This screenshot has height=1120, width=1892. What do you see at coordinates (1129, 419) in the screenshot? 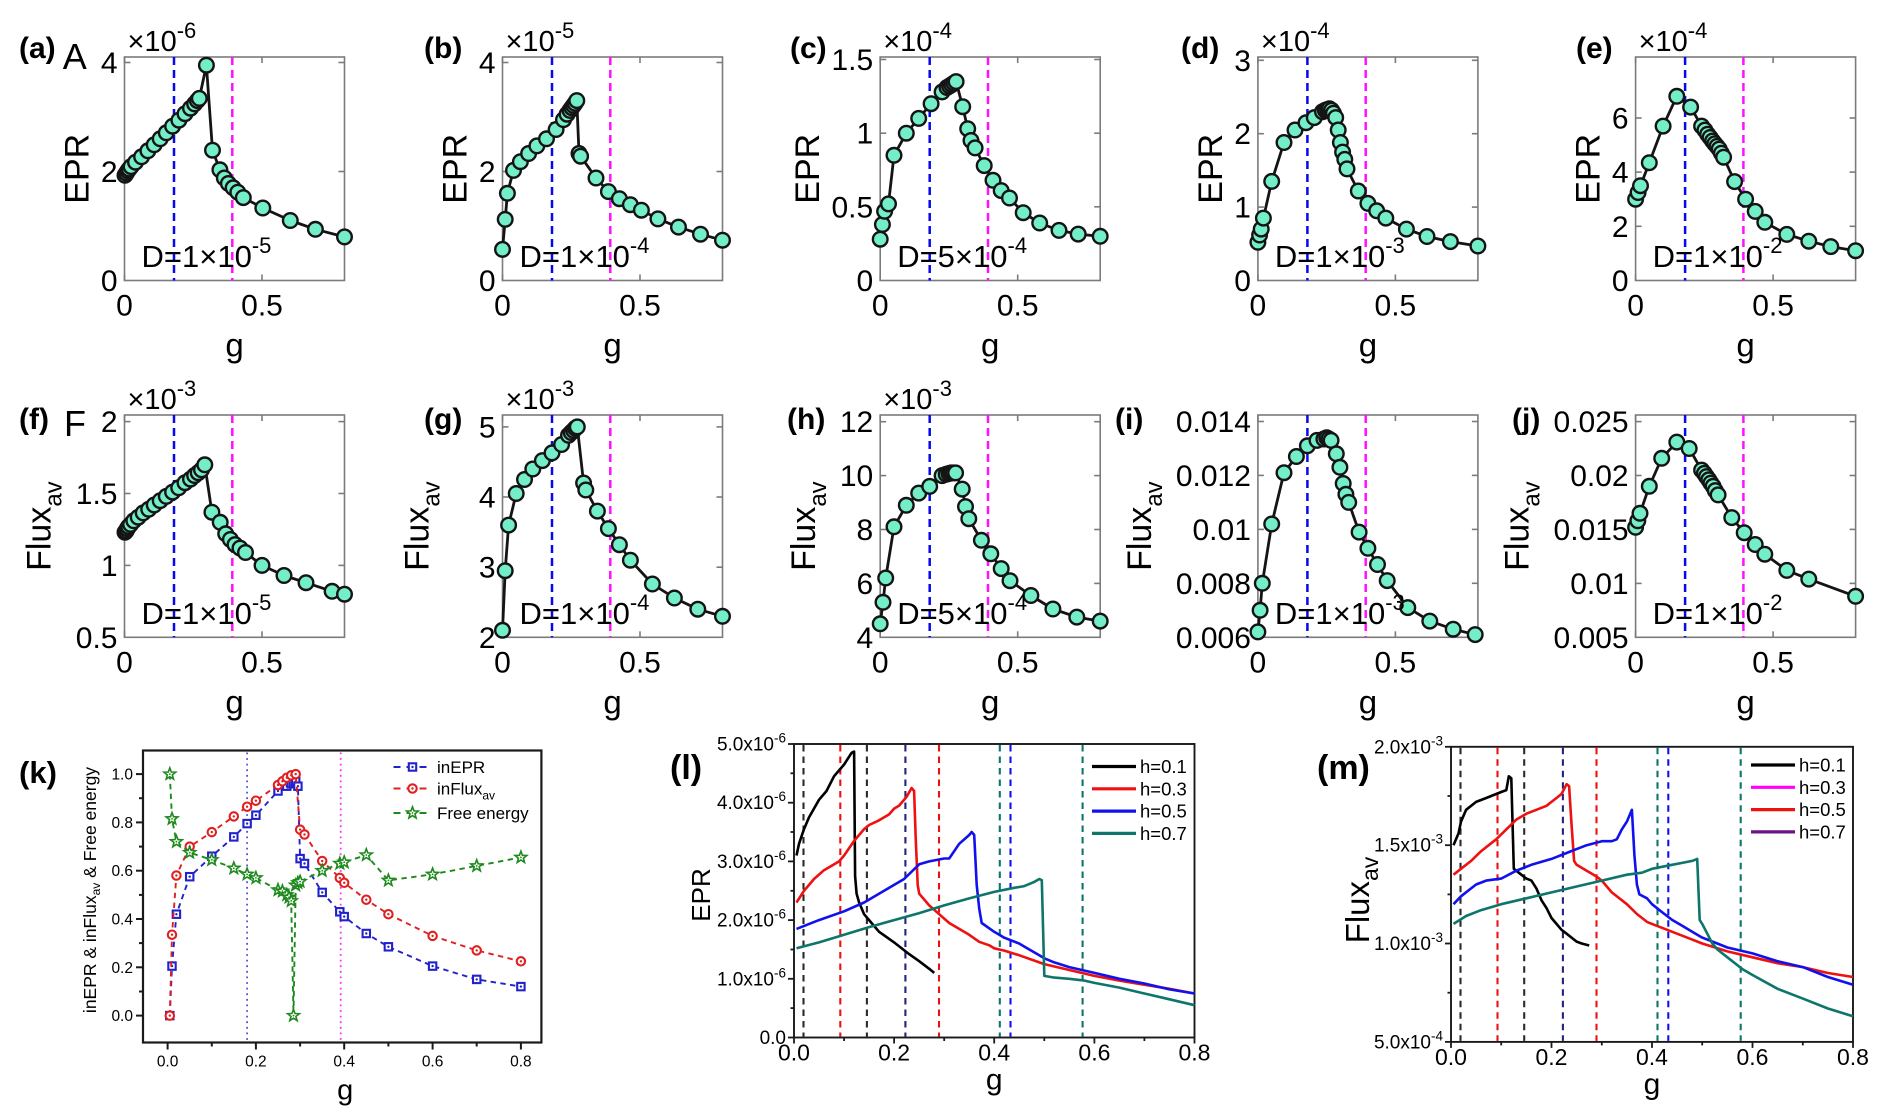
I see `svg-text: (i)` at bounding box center [1129, 419].